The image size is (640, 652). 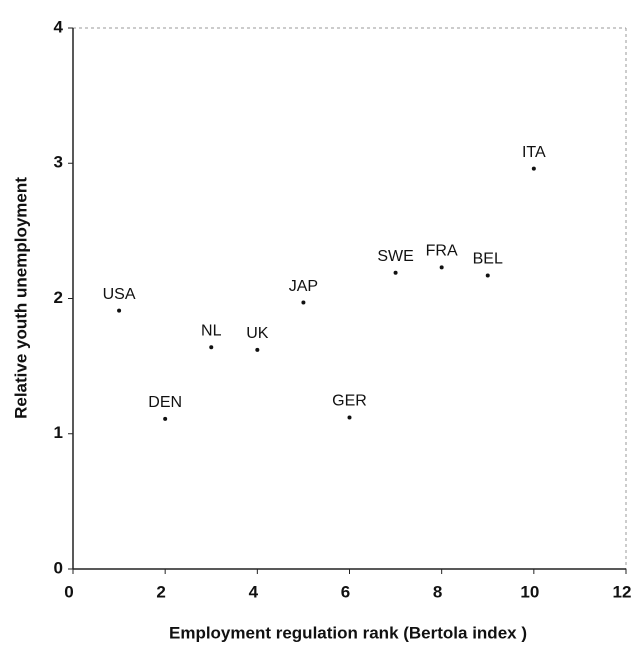 I want to click on x-tick-label: 10, so click(x=529, y=591).